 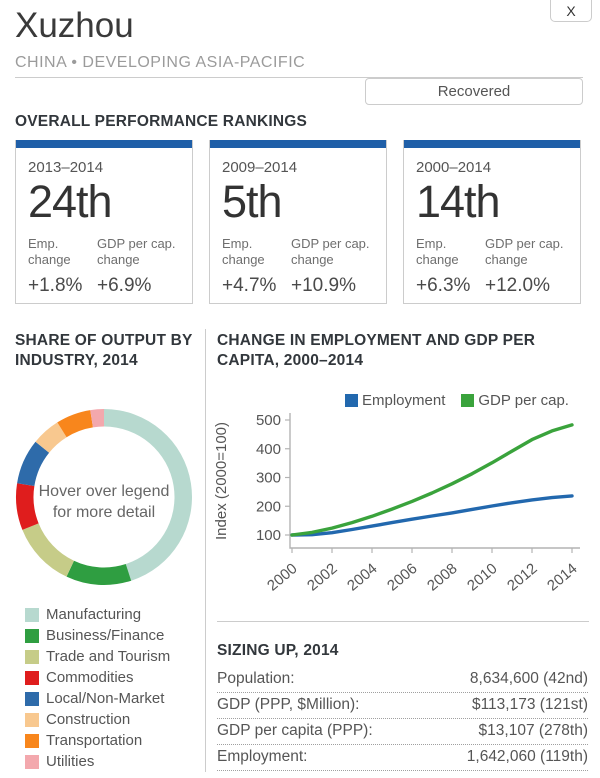 I want to click on rankings-heading: OVERALL PERFORMANCE RANKINGS, so click(x=161, y=121).